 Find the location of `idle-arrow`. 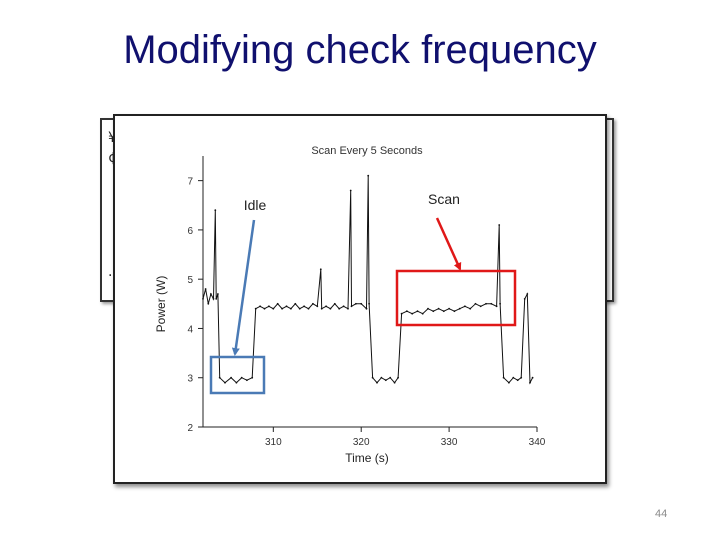

idle-arrow is located at coordinates (243, 287).